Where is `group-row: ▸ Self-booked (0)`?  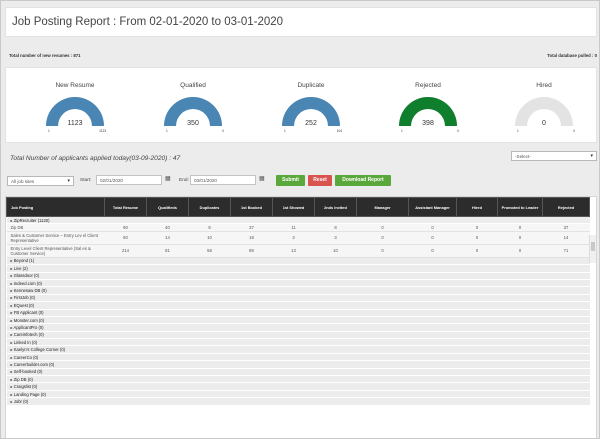 group-row: ▸ Self-booked (0) is located at coordinates (298, 372).